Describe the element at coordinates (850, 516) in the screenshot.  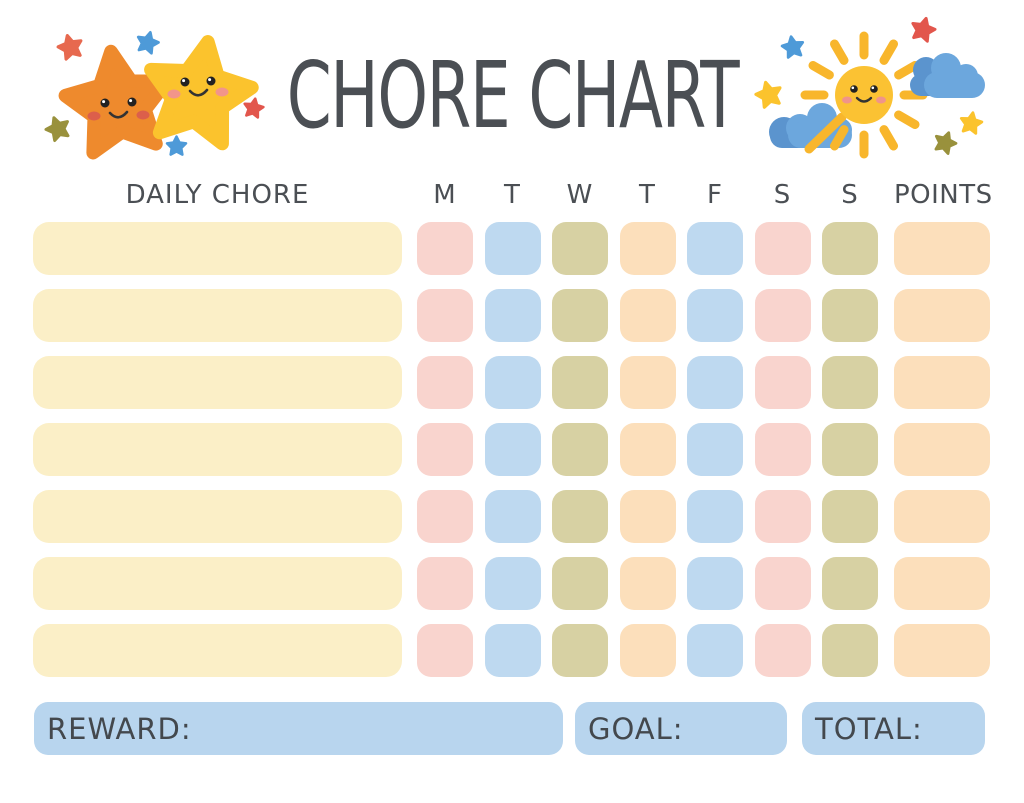
I see `day-cell-row5-col7` at that location.